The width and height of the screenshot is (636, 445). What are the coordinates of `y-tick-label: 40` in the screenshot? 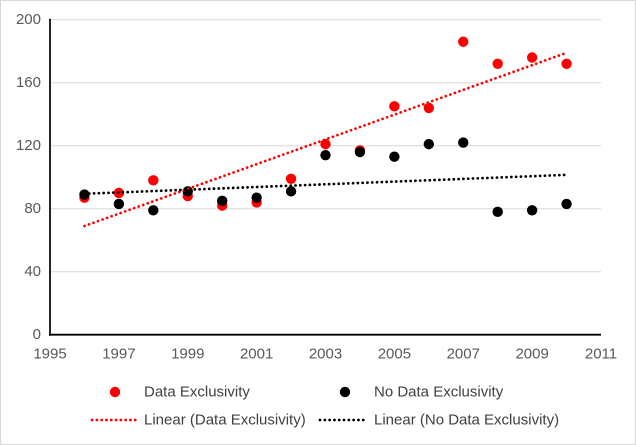 It's located at (32, 271).